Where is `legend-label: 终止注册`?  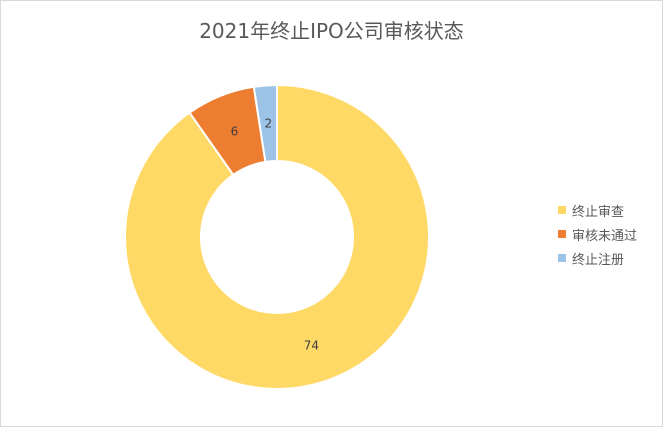
legend-label: 终止注册 is located at coordinates (598, 260).